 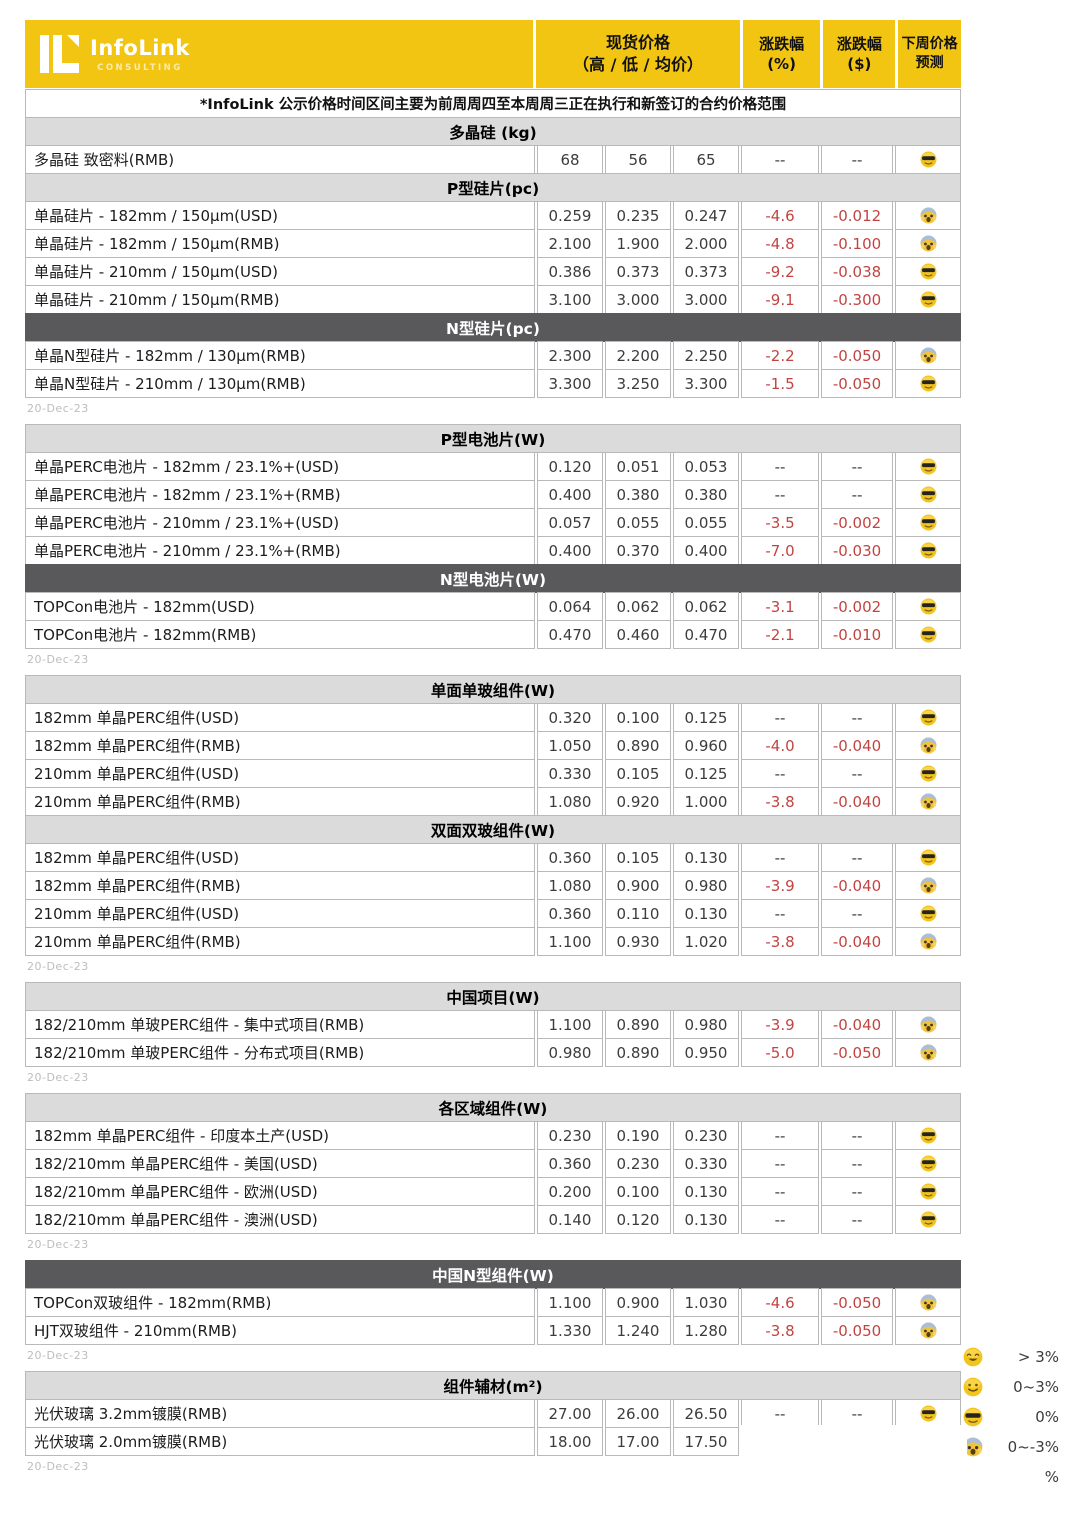 I want to click on high-price-cell: 0.200, so click(x=570, y=1191).